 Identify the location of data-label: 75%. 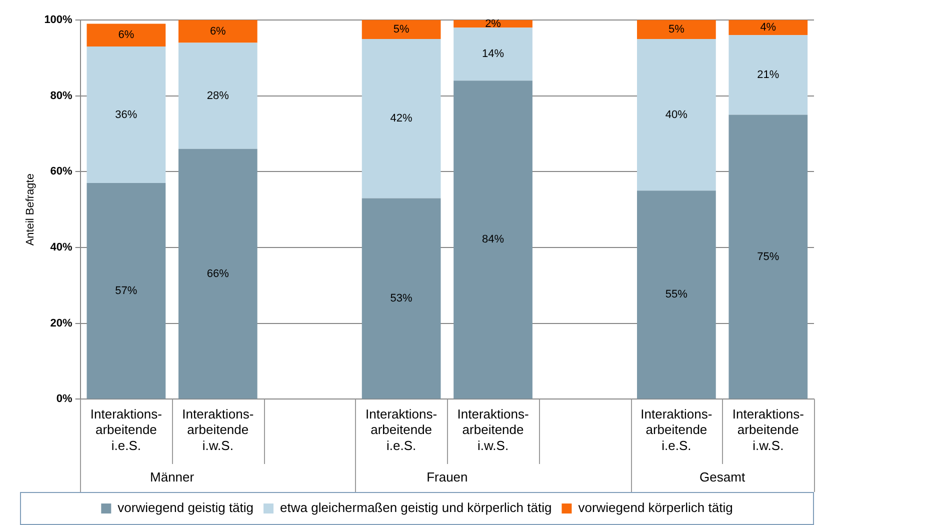
(768, 256).